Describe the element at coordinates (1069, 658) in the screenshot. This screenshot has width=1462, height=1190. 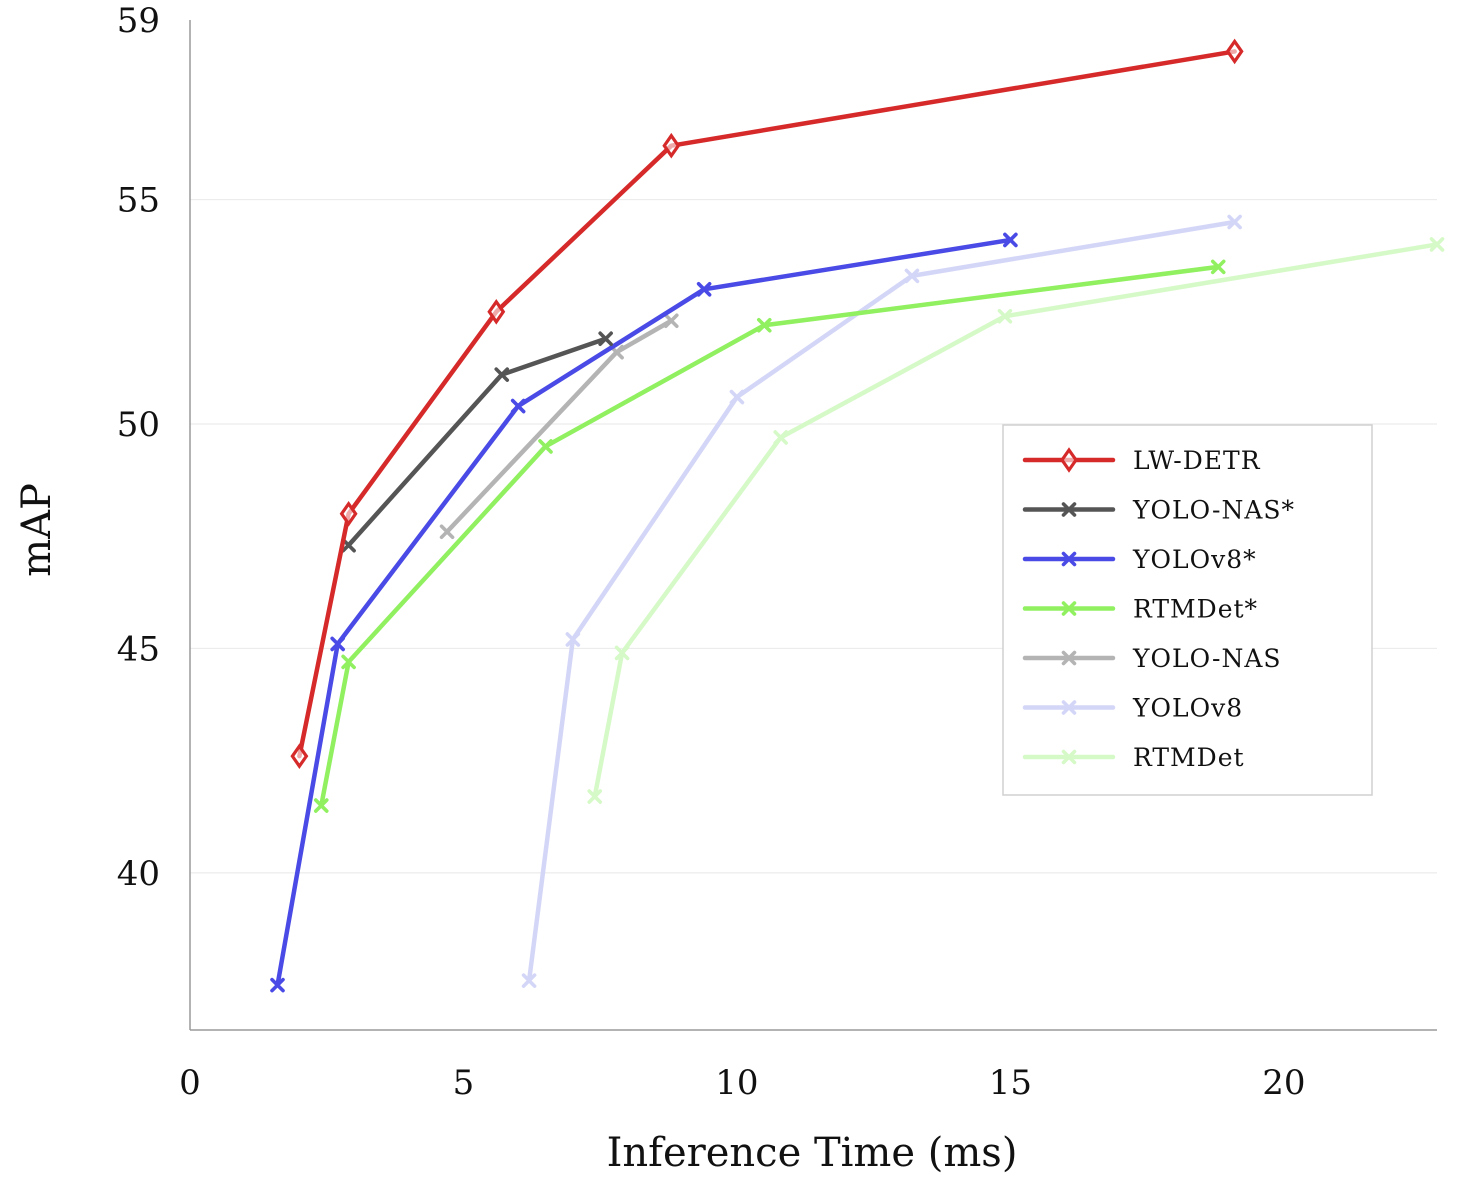
I see `legend-marker-yolo-nas` at that location.